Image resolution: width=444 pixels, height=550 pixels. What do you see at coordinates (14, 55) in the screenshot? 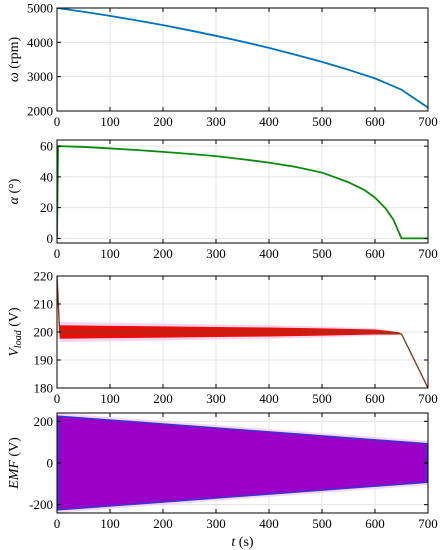
I see `ylabel-unit: (rpm)` at bounding box center [14, 55].